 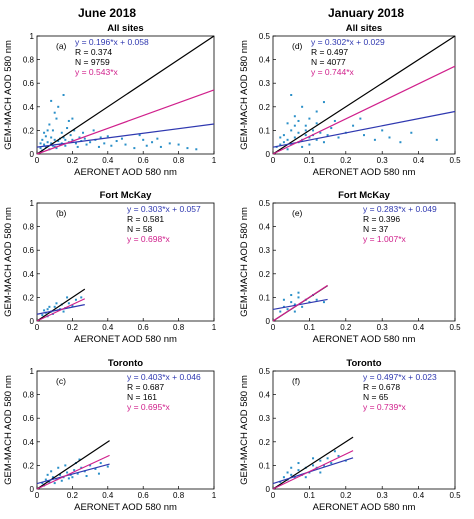 What do you see at coordinates (61, 46) in the screenshot?
I see `panel-label: (a)` at bounding box center [61, 46].